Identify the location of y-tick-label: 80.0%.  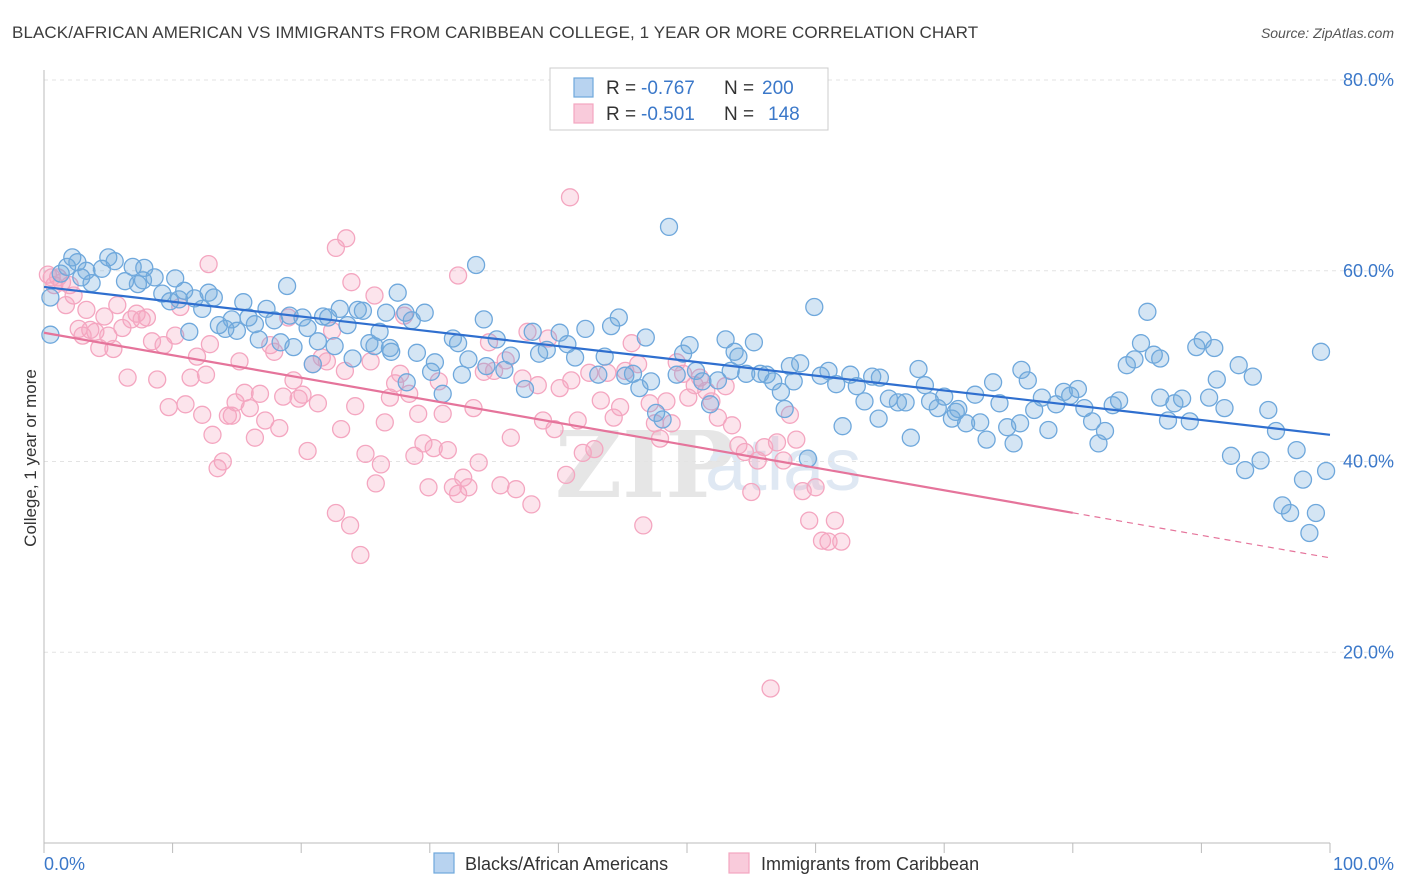
(1368, 80).